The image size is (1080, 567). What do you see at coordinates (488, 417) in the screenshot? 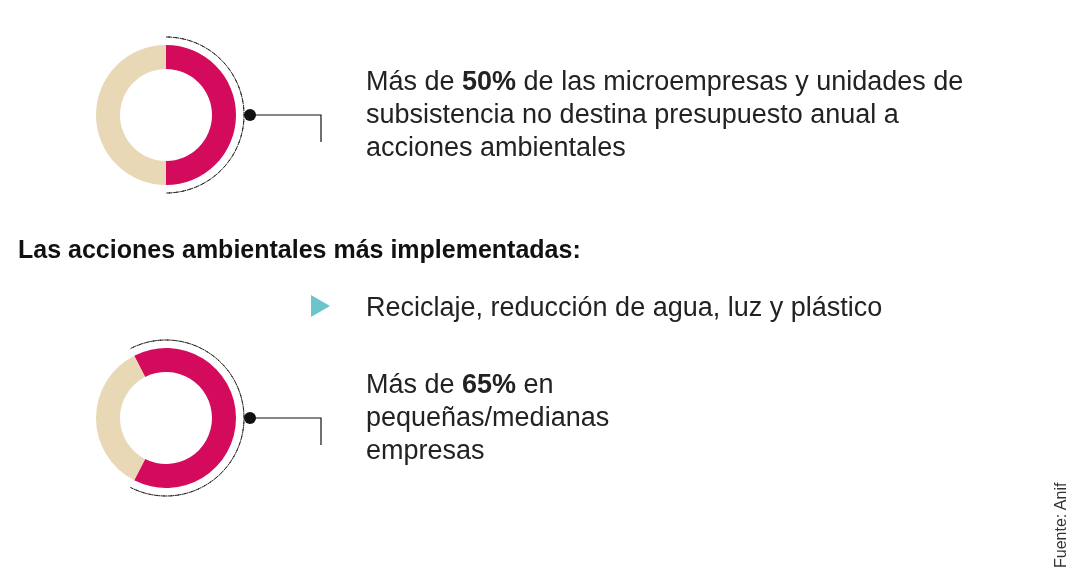
I see `text: Más de 65% en pequeñas/medianas empresas` at bounding box center [488, 417].